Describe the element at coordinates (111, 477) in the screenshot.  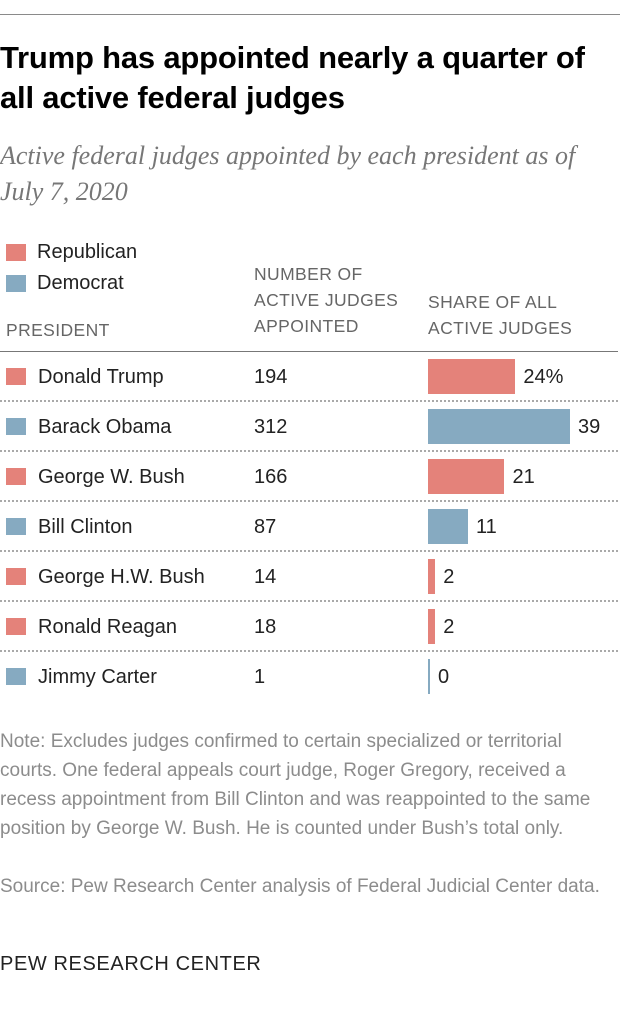
I see `president-name: George W. Bush` at that location.